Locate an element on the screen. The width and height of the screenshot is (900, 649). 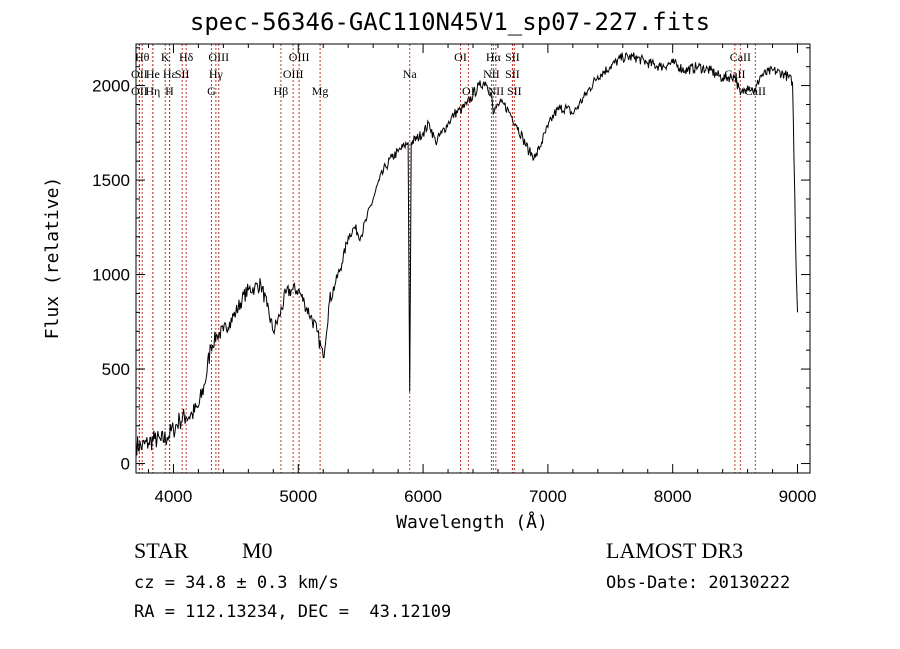
y-tick-label: 500 is located at coordinates (116, 369).